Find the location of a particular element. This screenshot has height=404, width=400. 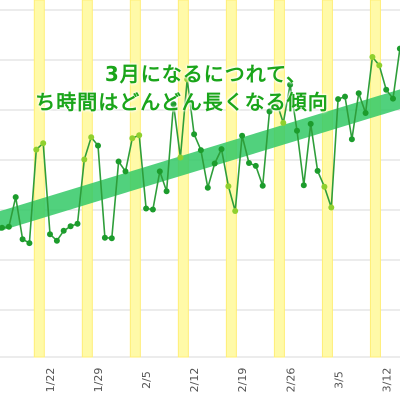

x-tick-label: 2/19 is located at coordinates (242, 380).